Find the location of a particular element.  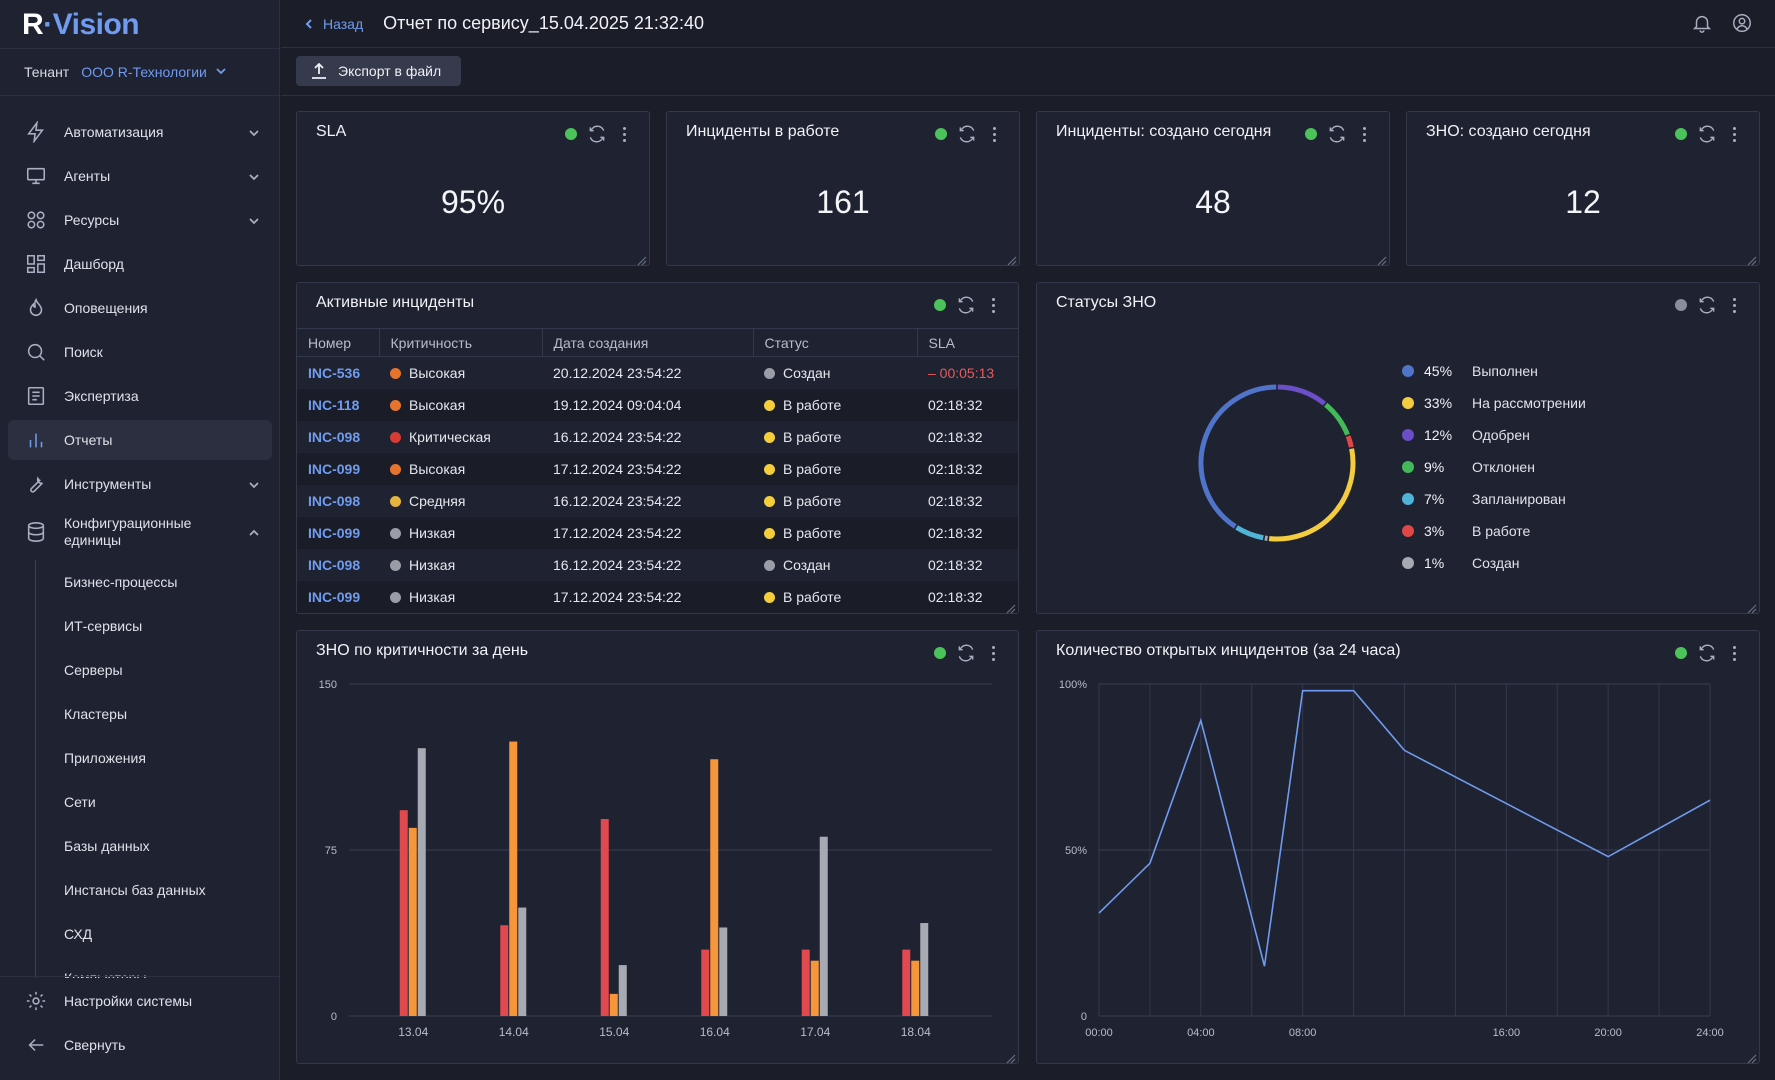

sidebar-collapse-button: Свернуть is located at coordinates (140, 1045).